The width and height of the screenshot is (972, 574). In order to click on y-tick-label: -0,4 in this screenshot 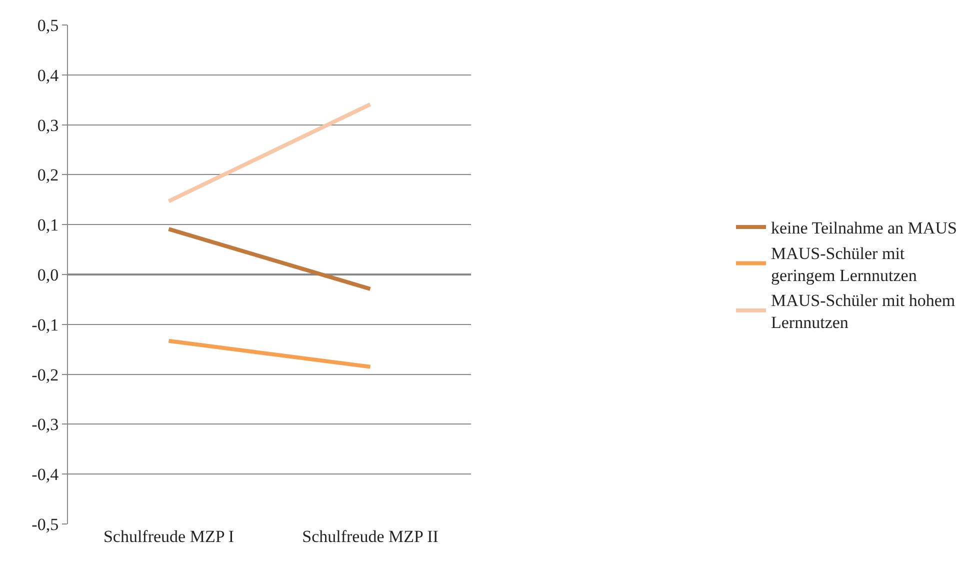, I will do `click(46, 474)`.